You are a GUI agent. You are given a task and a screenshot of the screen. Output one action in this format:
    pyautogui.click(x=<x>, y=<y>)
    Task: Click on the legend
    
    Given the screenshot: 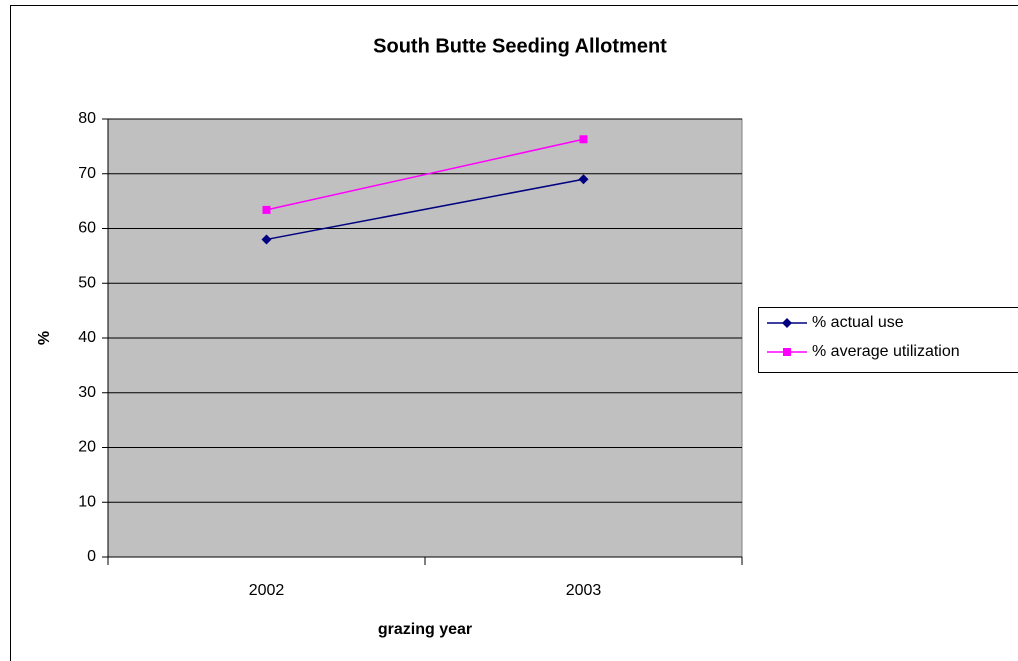 What is the action you would take?
    pyautogui.click(x=888, y=340)
    